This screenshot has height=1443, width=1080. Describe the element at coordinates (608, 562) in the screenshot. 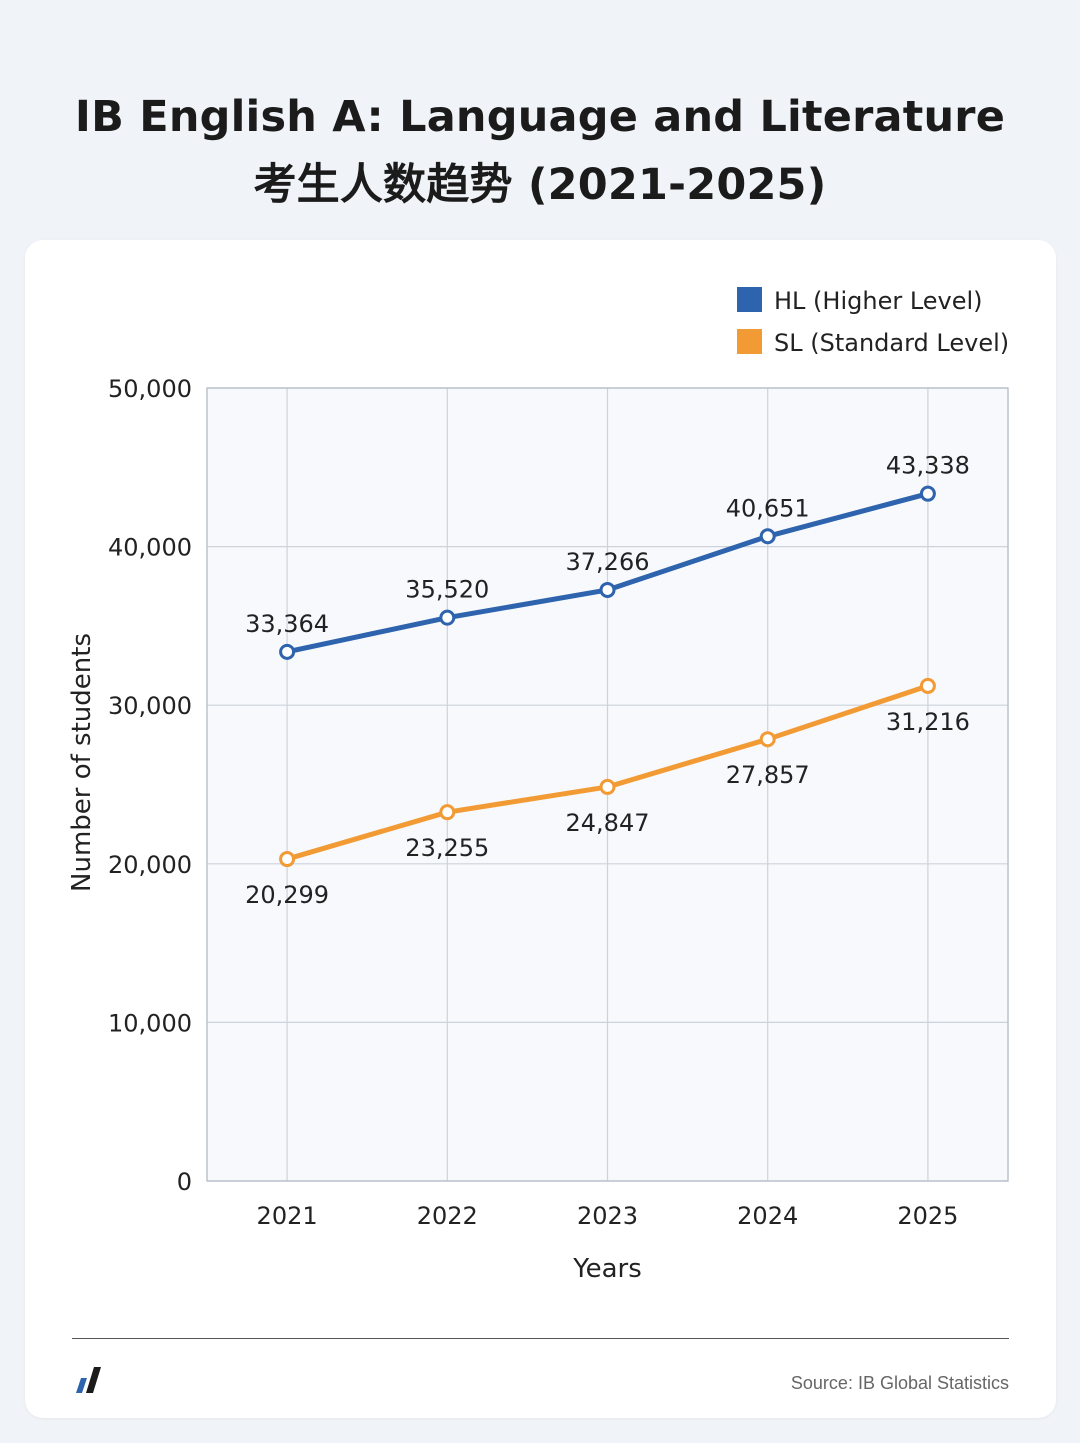

I see `data-label: 37,266` at that location.